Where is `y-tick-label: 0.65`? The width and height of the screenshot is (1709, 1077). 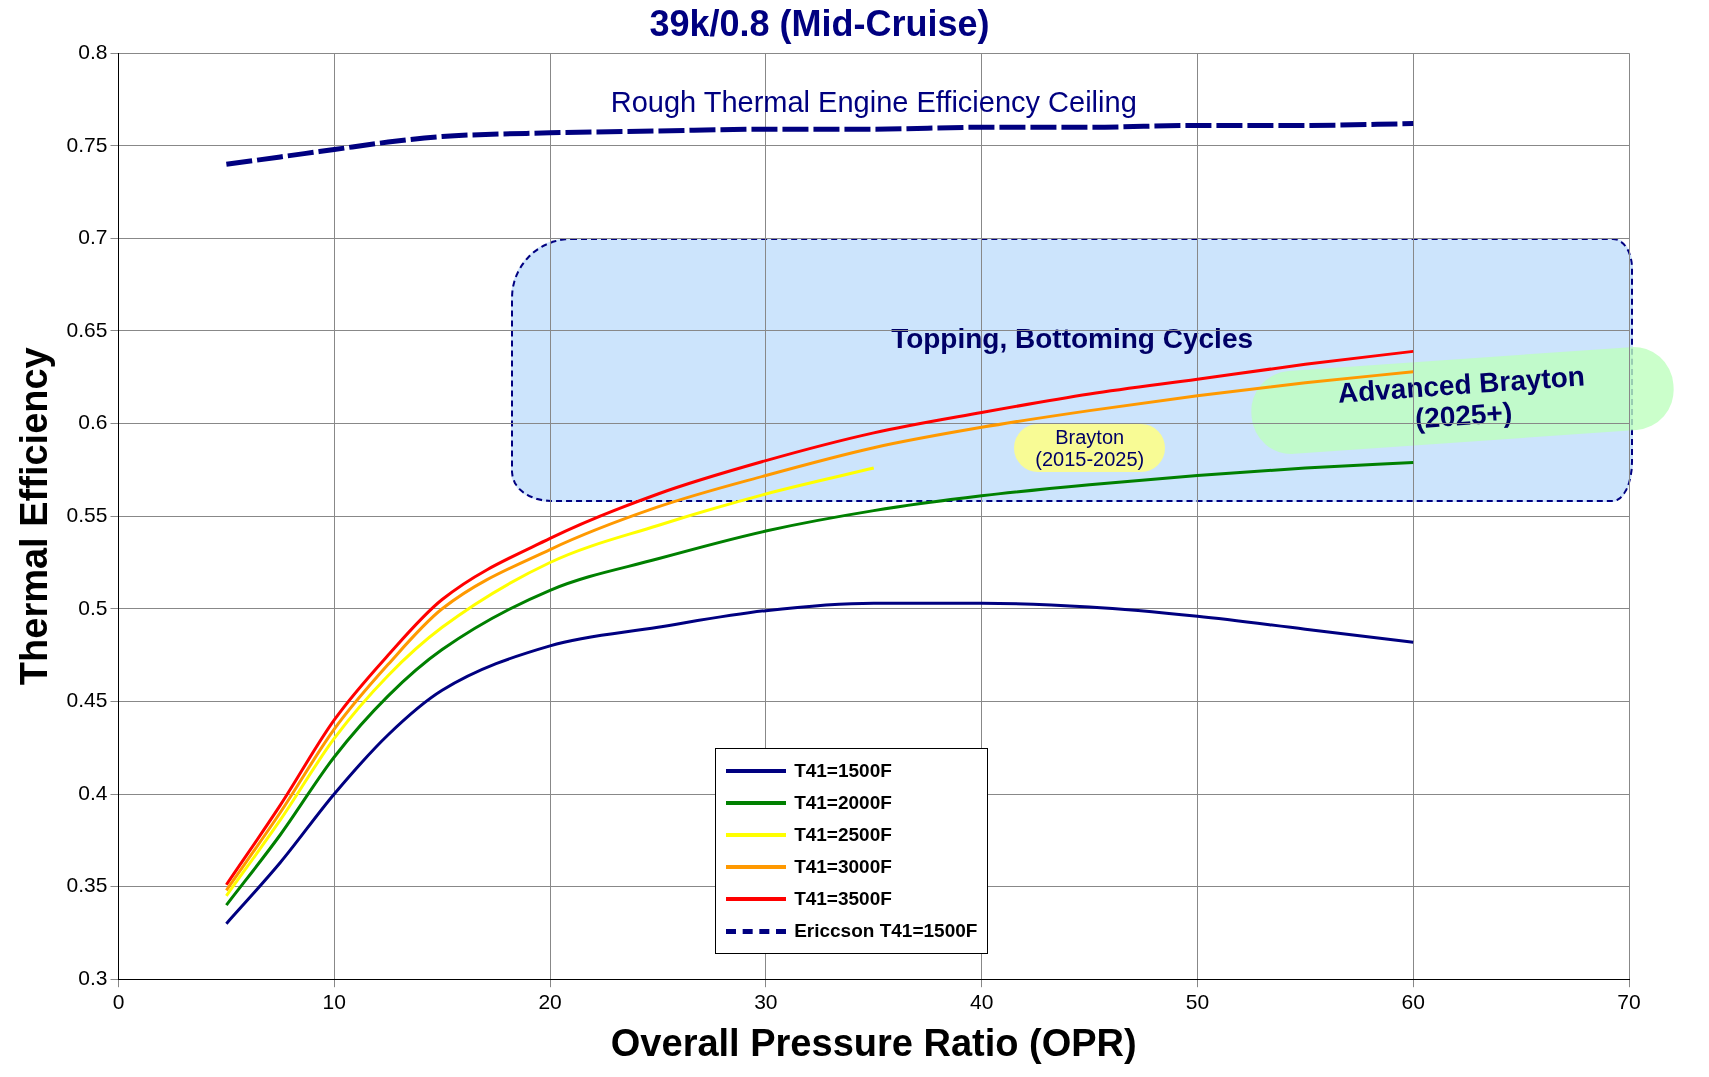 y-tick-label: 0.65 is located at coordinates (87, 329).